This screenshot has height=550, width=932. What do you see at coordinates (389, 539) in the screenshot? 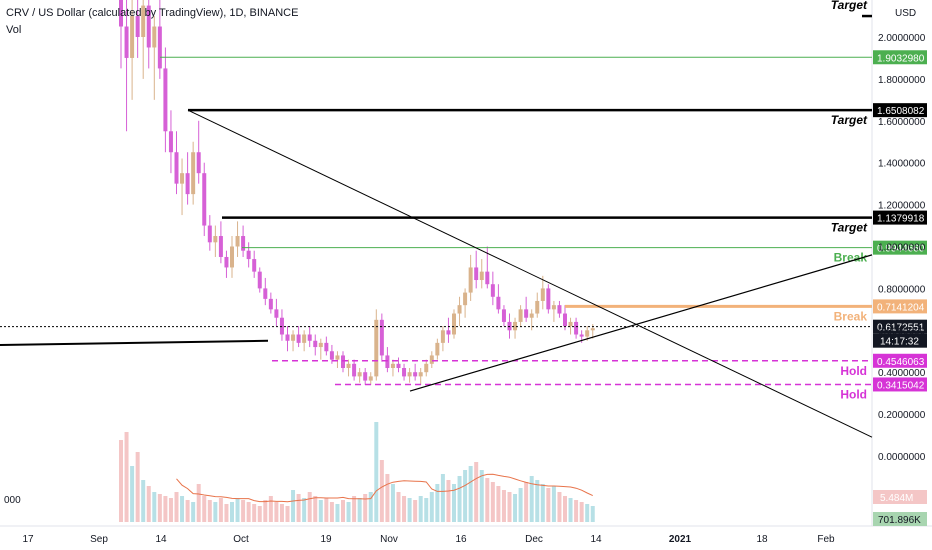
I see `x-tick-label: Nov` at bounding box center [389, 539].